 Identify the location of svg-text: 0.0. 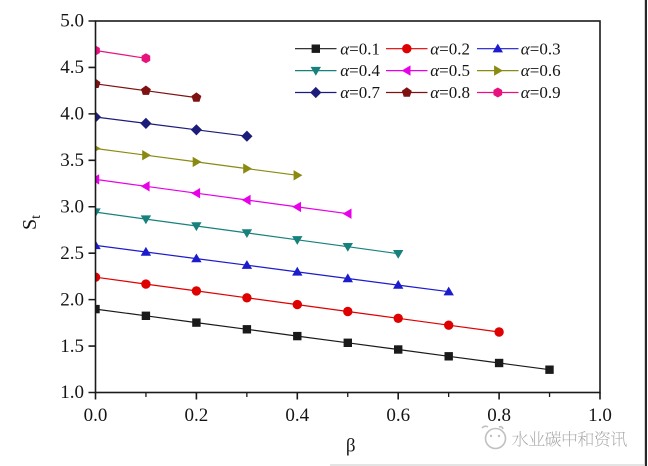
(96, 415).